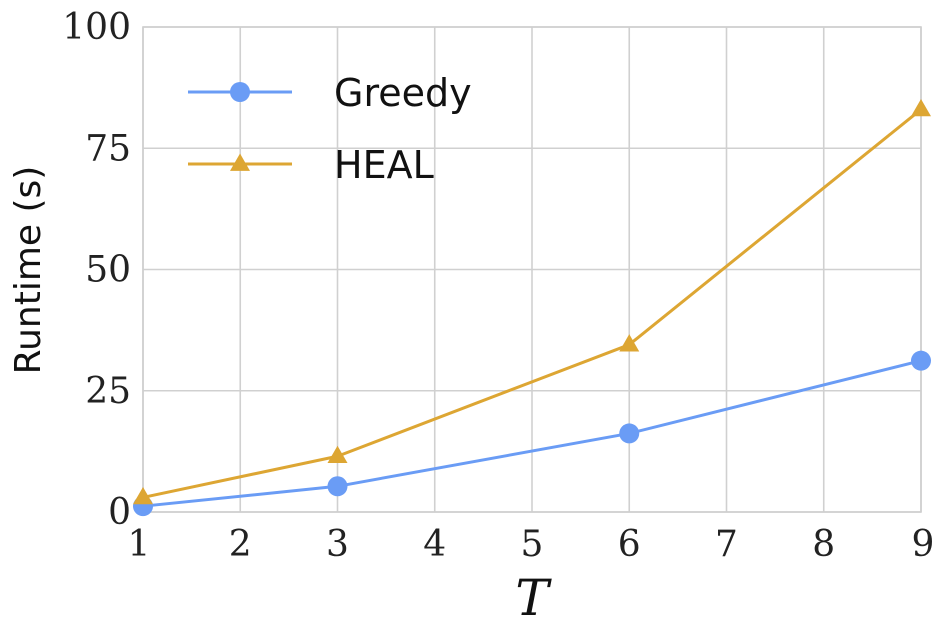  I want to click on y-tick-labels: 0 25 50 75 100, so click(96, 270).